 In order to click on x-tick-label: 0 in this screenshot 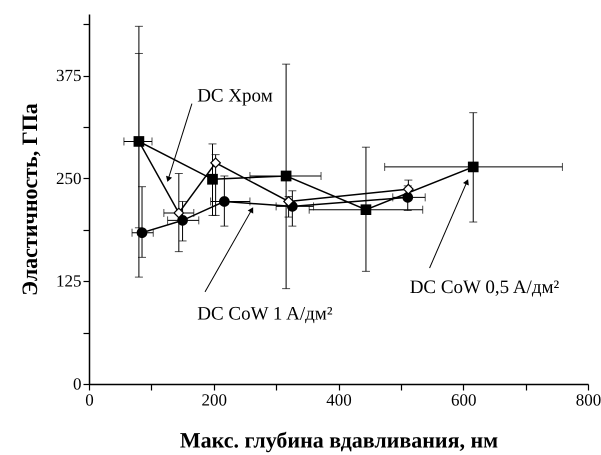, I will do `click(89, 400)`.